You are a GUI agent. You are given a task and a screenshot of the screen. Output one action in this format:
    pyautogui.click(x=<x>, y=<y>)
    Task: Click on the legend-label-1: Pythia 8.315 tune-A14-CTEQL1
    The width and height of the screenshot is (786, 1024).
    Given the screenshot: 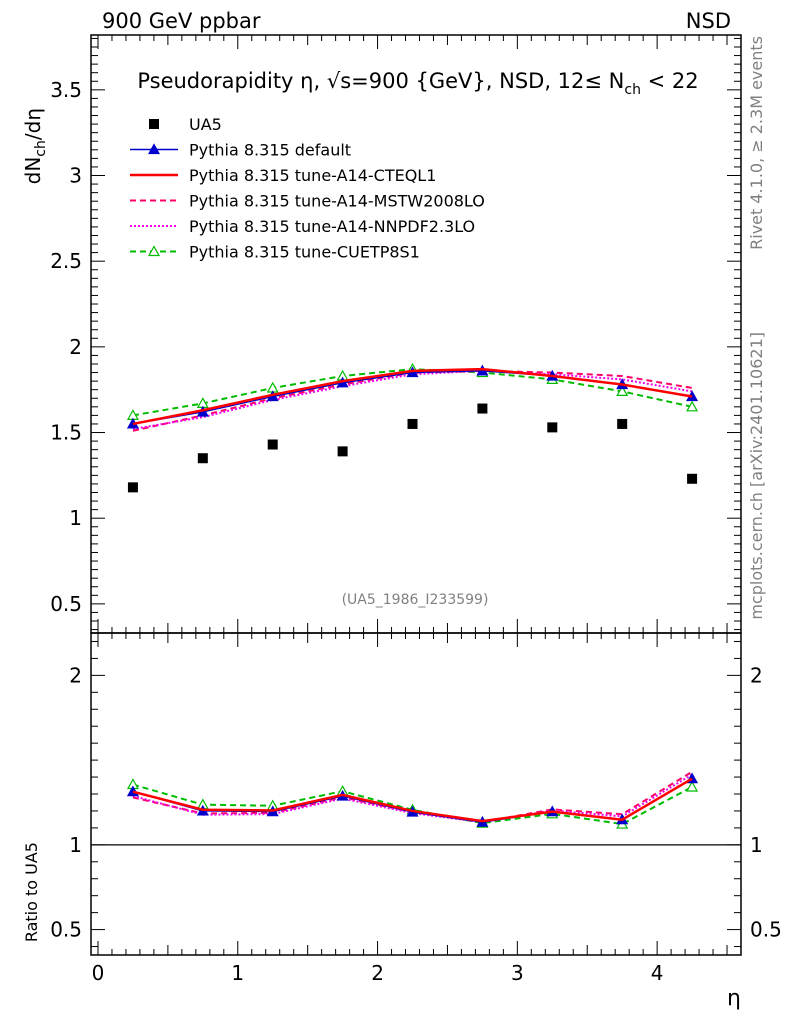 What is the action you would take?
    pyautogui.click(x=312, y=175)
    